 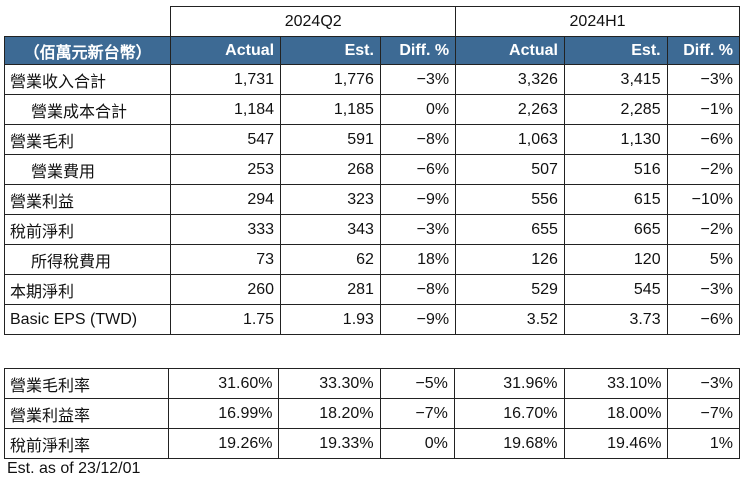 I want to click on h-est-cell: 516, so click(x=615, y=169).